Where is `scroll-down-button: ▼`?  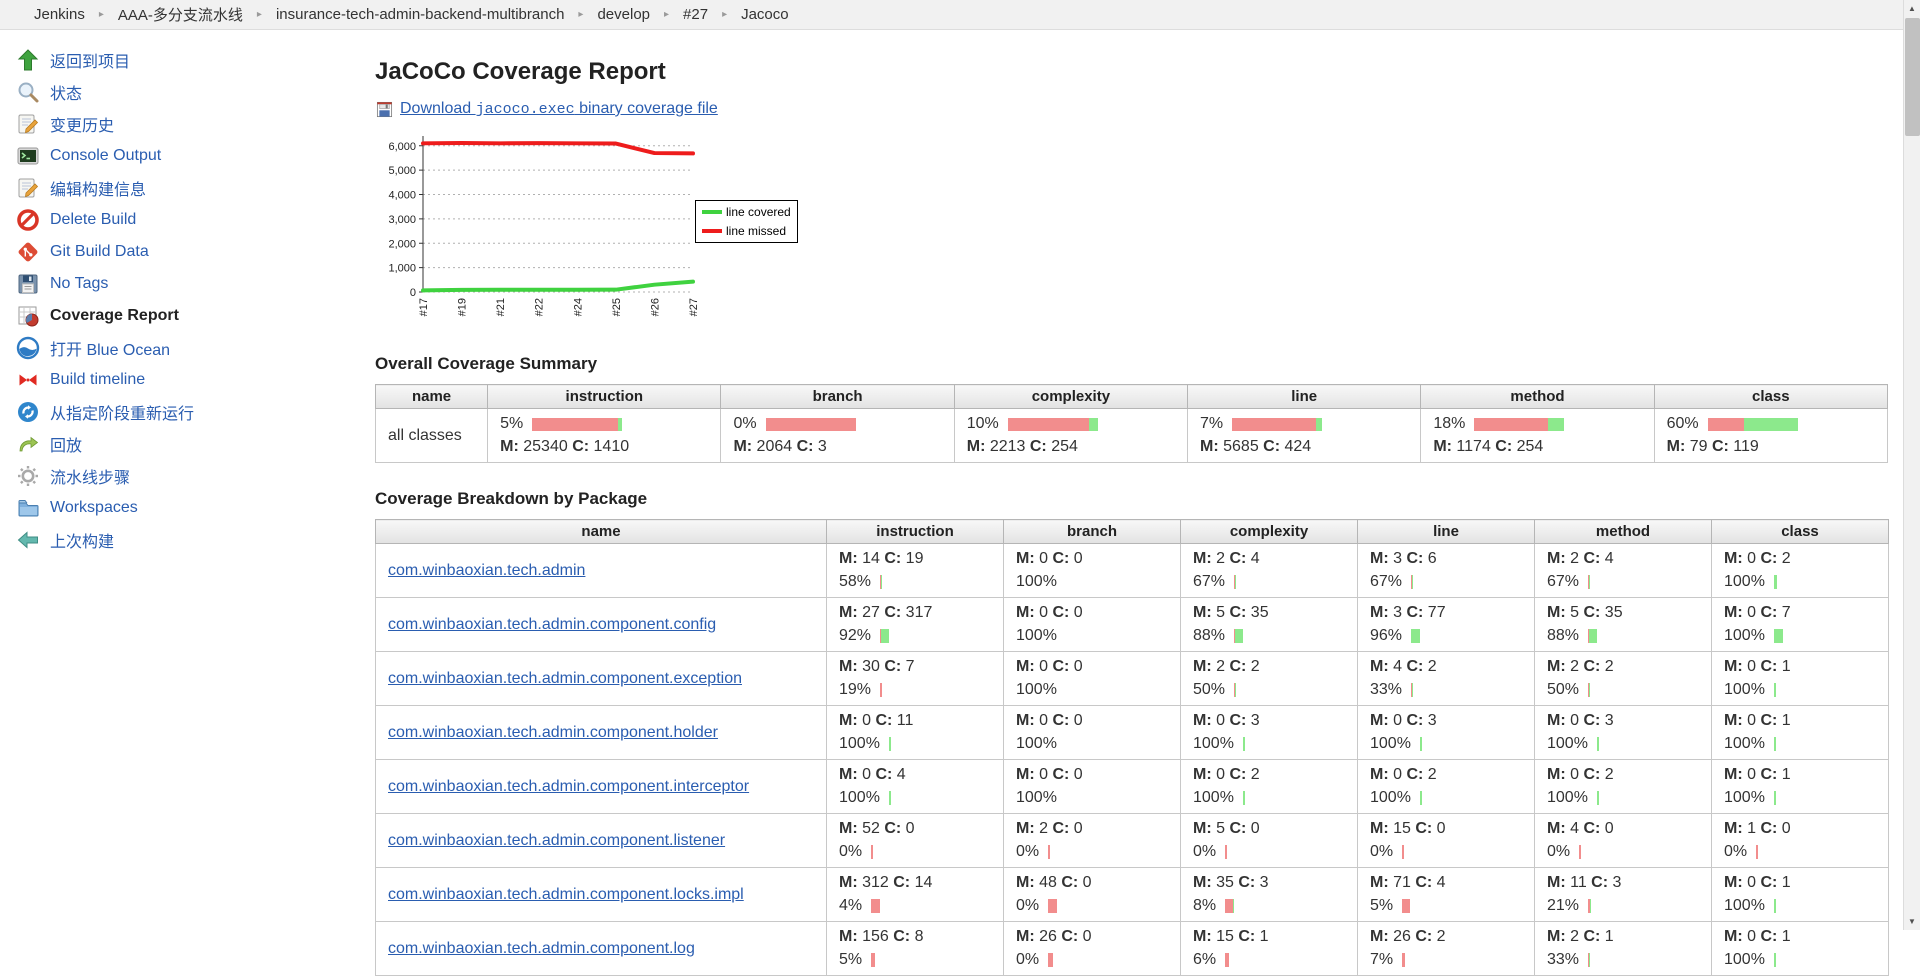
scroll-down-button: ▼ is located at coordinates (1912, 921).